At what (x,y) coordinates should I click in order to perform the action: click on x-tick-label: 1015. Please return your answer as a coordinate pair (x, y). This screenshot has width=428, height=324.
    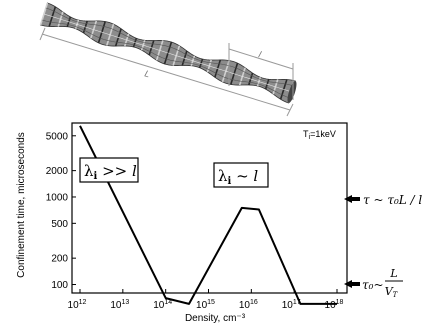
    Looking at the image, I should click on (205, 305).